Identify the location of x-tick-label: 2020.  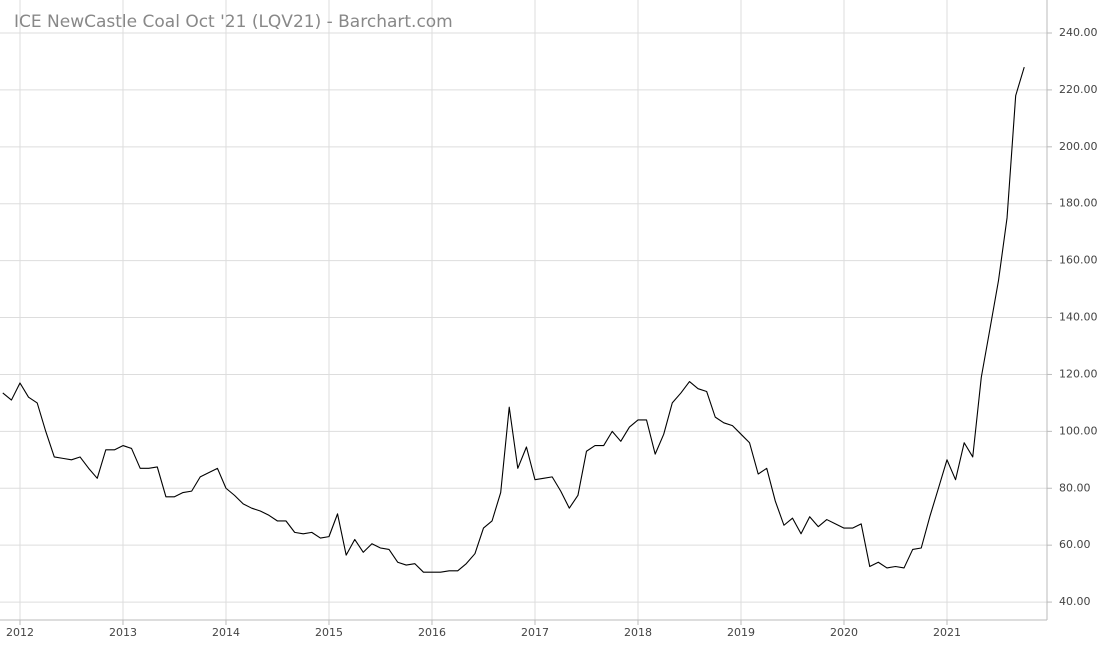
(844, 632).